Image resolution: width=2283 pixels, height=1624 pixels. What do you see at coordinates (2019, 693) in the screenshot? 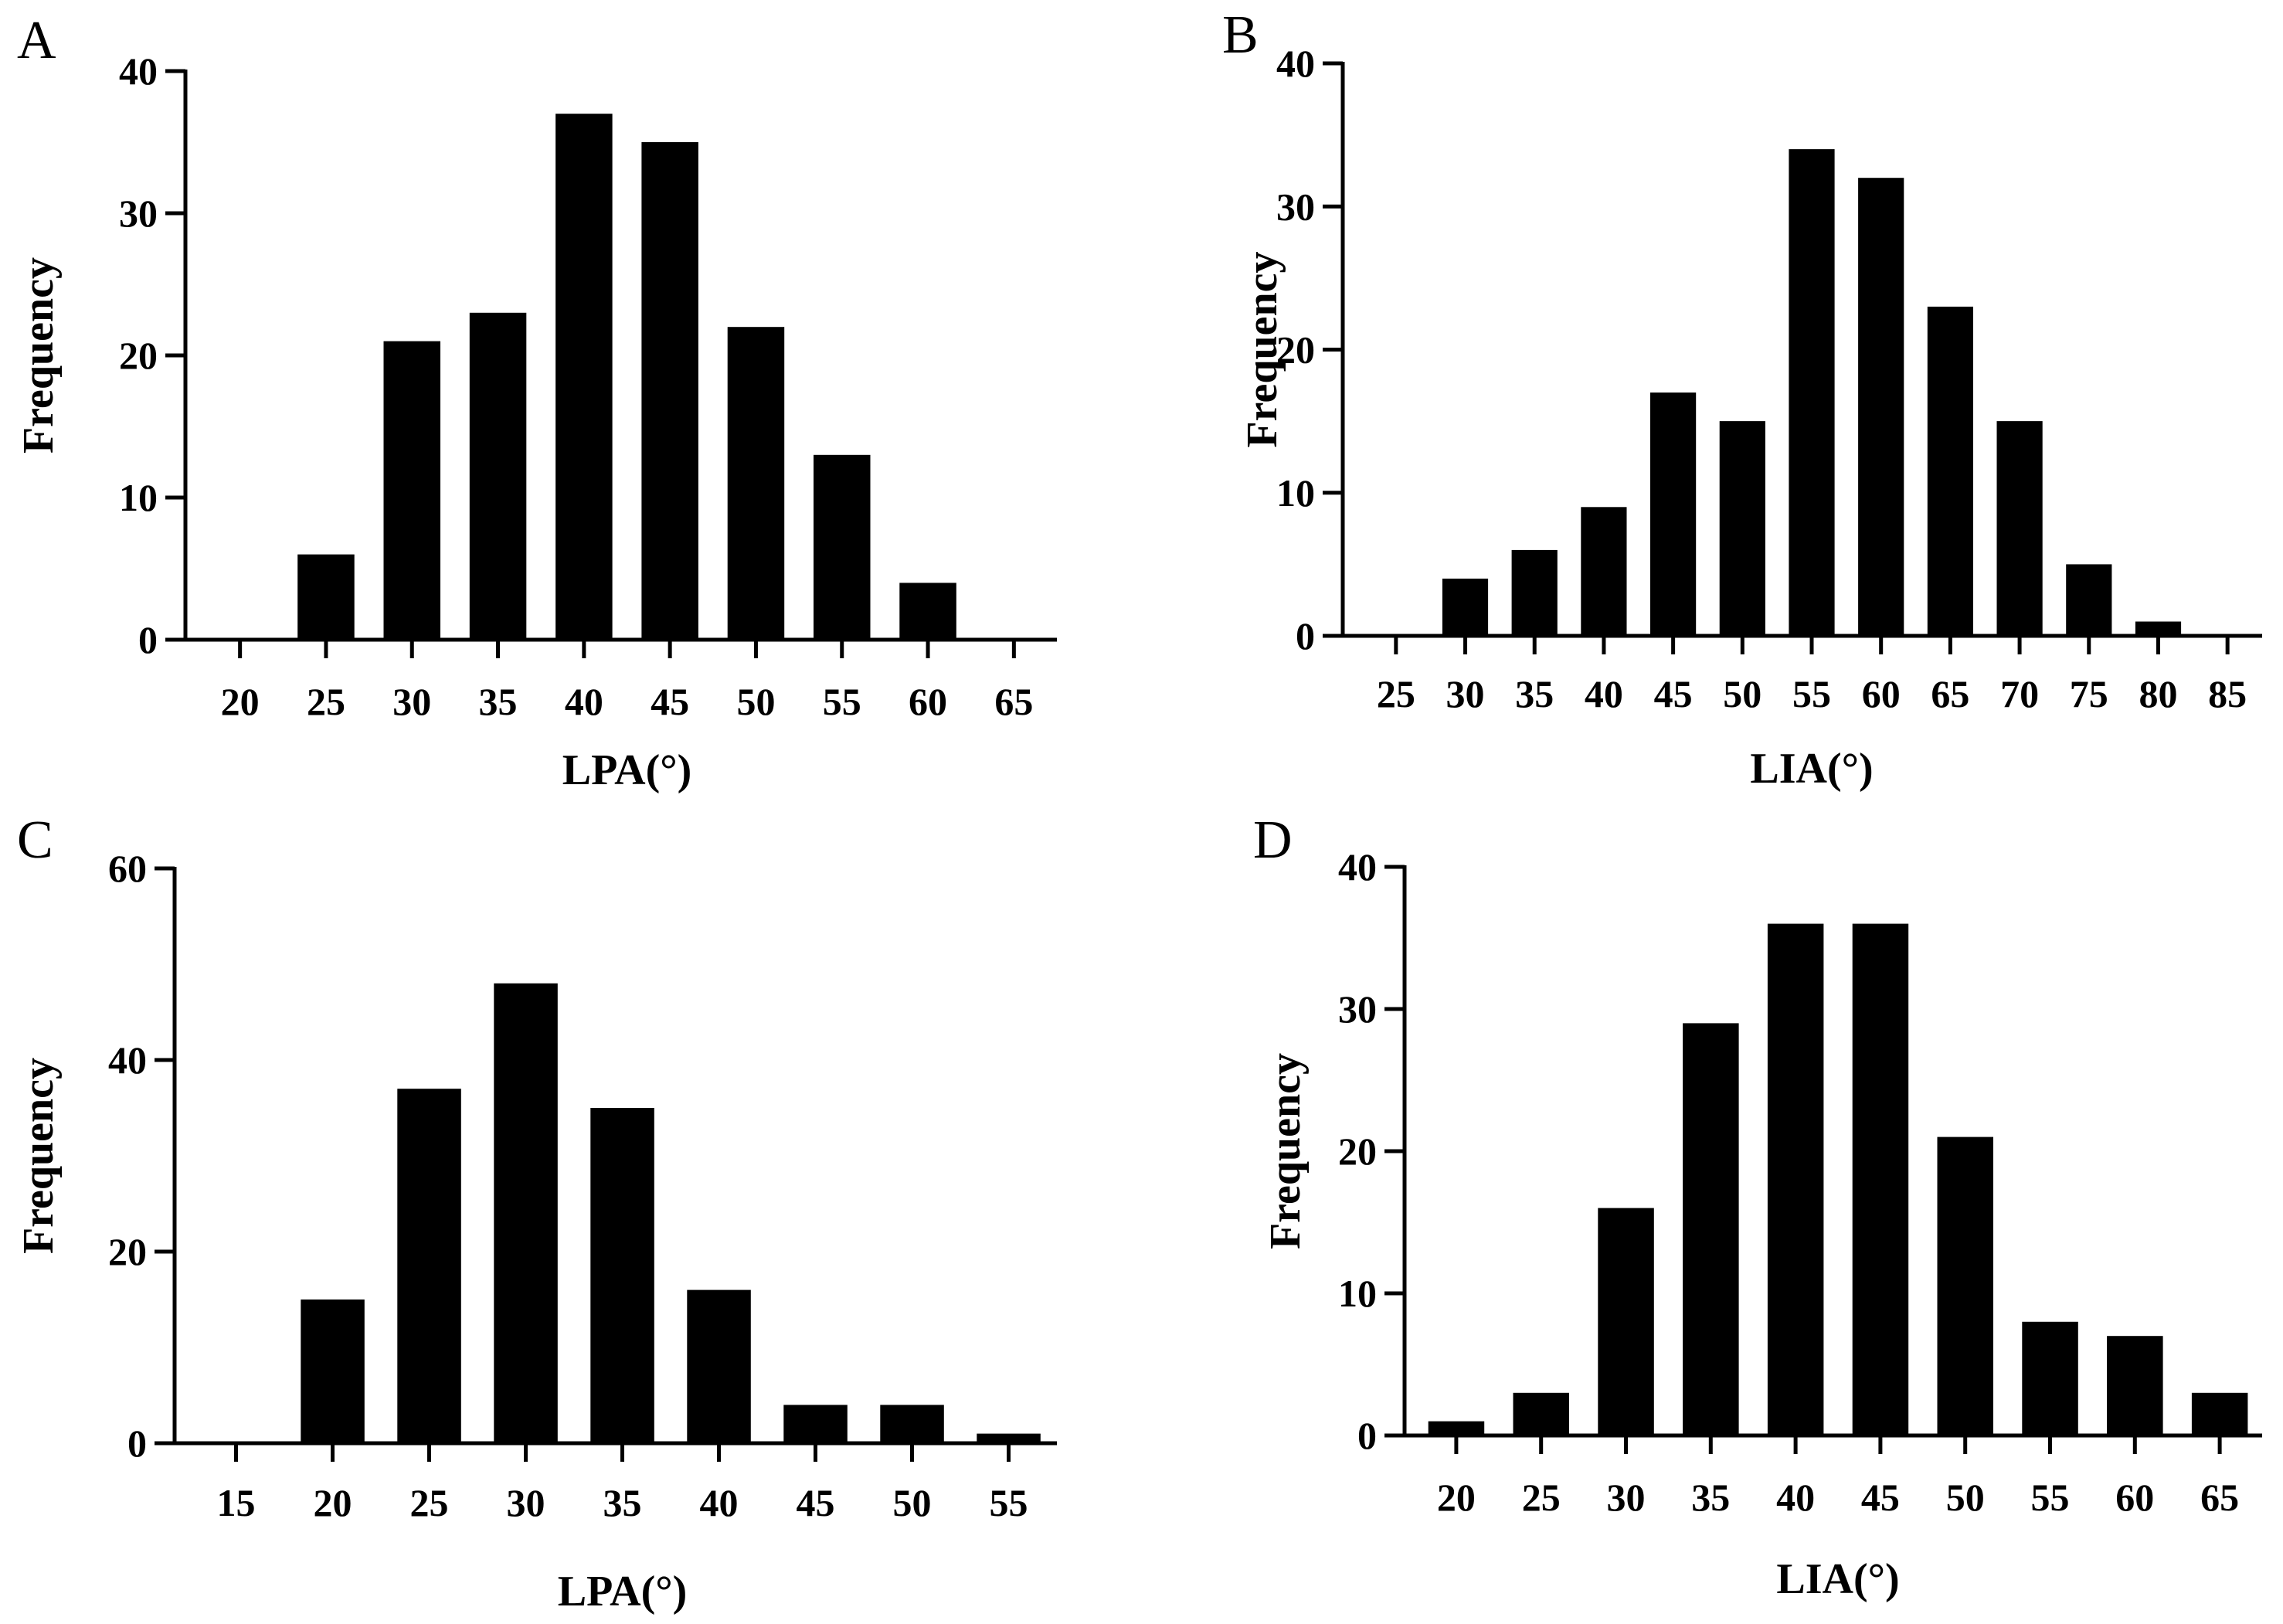
I see `x-tick-label: 70` at bounding box center [2019, 693].